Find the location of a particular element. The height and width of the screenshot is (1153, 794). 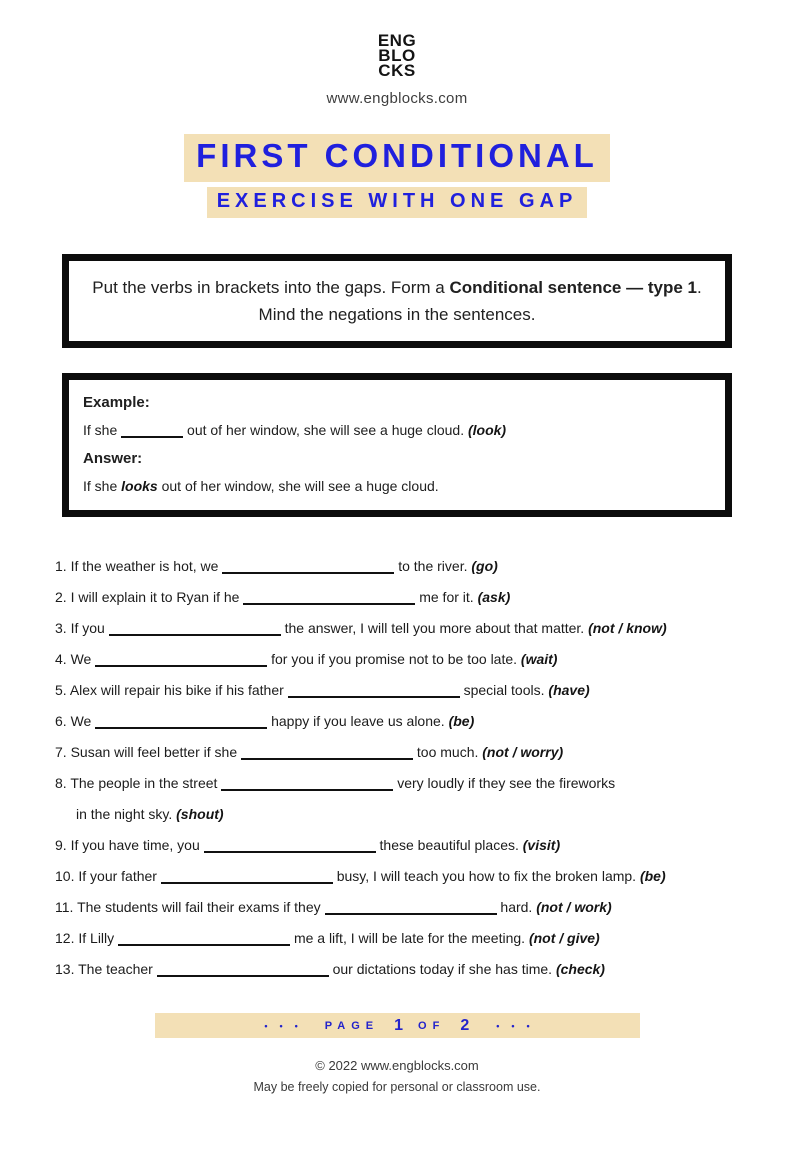

item-text-post: very loudly if they see the fireworks is located at coordinates (506, 783).